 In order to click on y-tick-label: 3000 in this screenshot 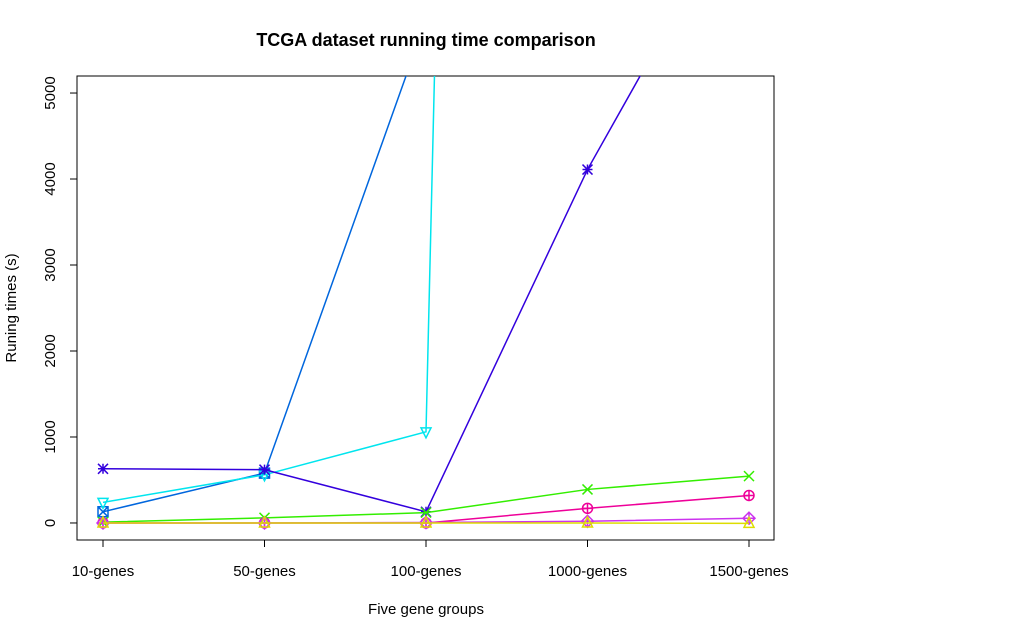, I will do `click(50, 264)`.